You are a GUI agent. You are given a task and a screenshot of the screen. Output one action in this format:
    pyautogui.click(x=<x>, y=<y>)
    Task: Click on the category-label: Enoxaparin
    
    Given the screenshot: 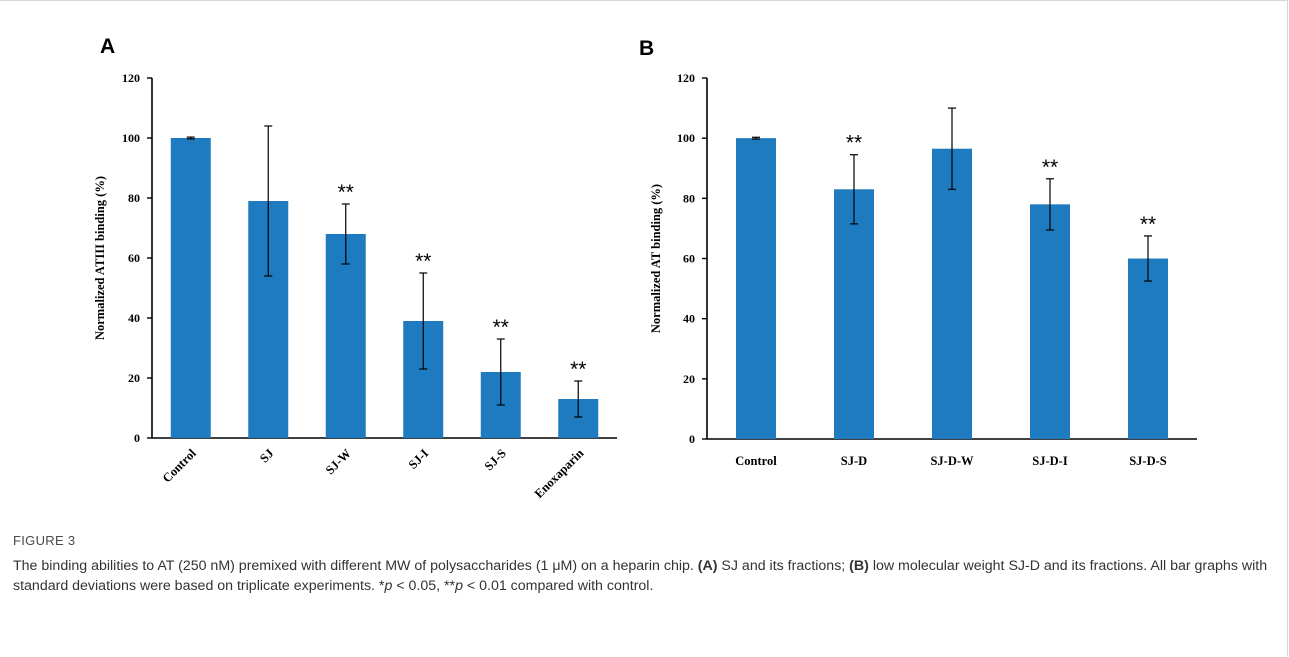 What is the action you would take?
    pyautogui.click(x=559, y=473)
    